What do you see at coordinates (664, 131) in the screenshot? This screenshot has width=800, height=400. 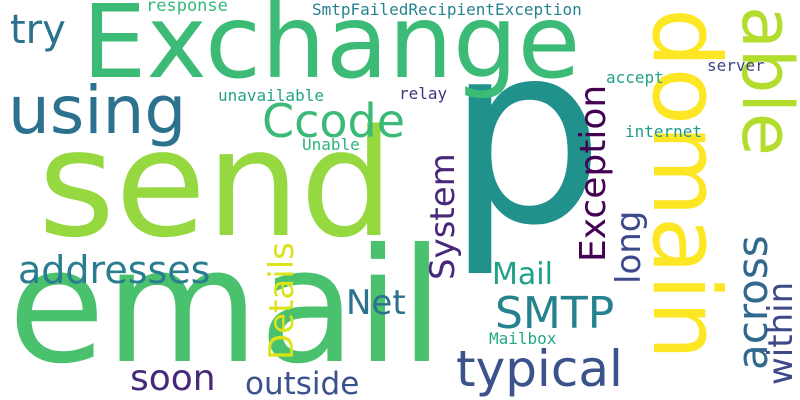 I see `word-internet: internet` at bounding box center [664, 131].